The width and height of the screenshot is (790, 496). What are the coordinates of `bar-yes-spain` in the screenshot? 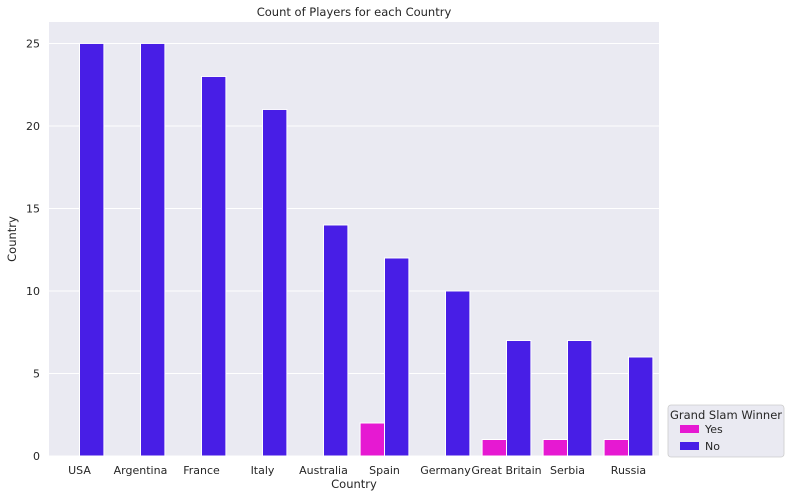 It's located at (372, 439).